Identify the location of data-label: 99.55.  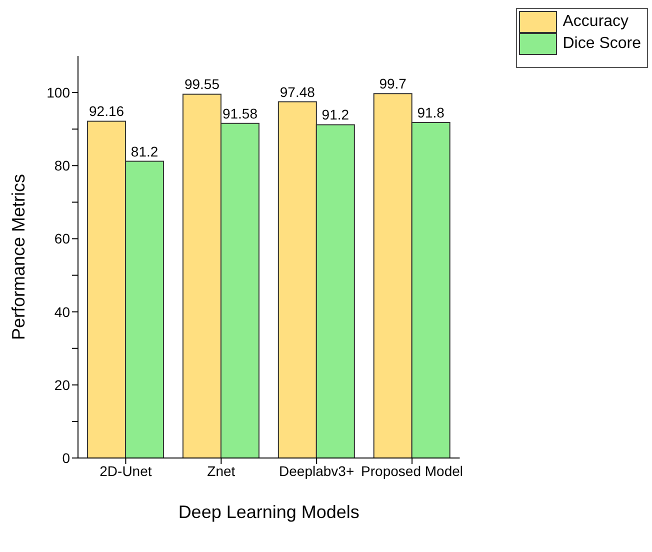
(202, 84).